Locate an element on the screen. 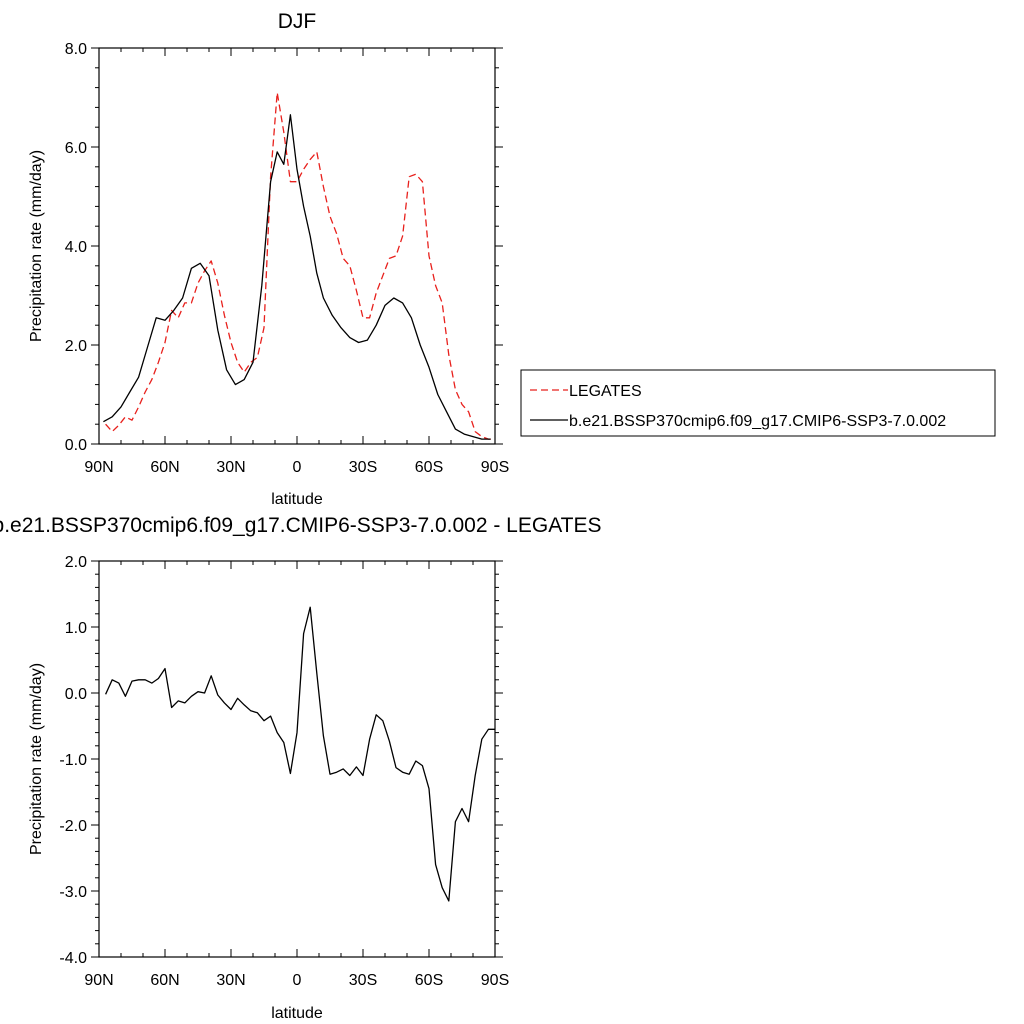 The width and height of the screenshot is (1024, 1024). y-tick-label: 8.0 is located at coordinates (76, 49).